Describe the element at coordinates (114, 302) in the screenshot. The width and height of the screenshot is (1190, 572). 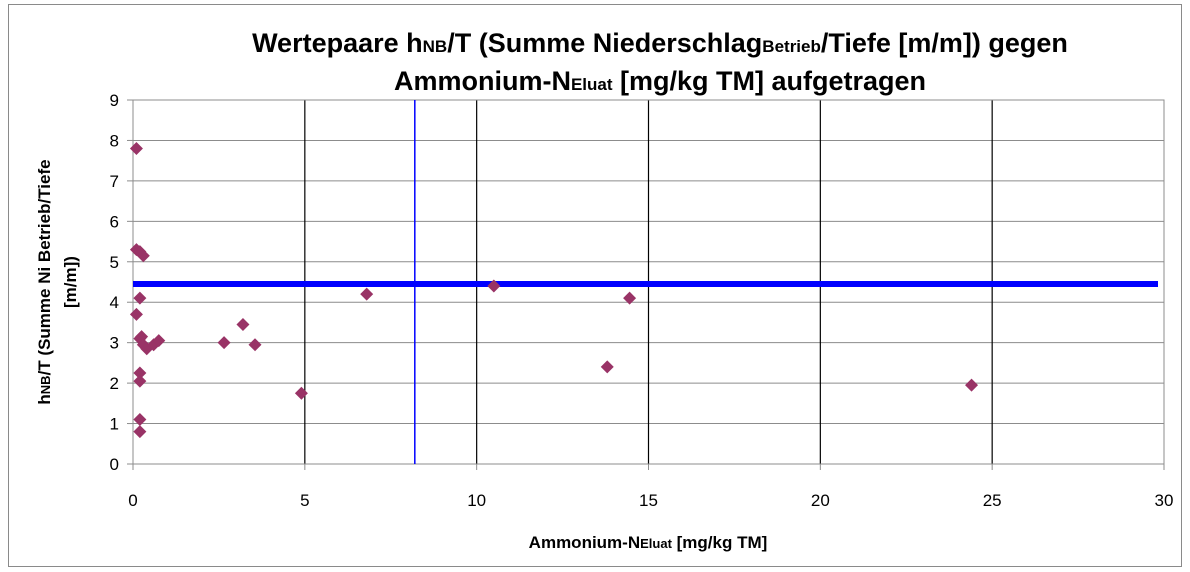
I see `y-tick-label: 4` at that location.